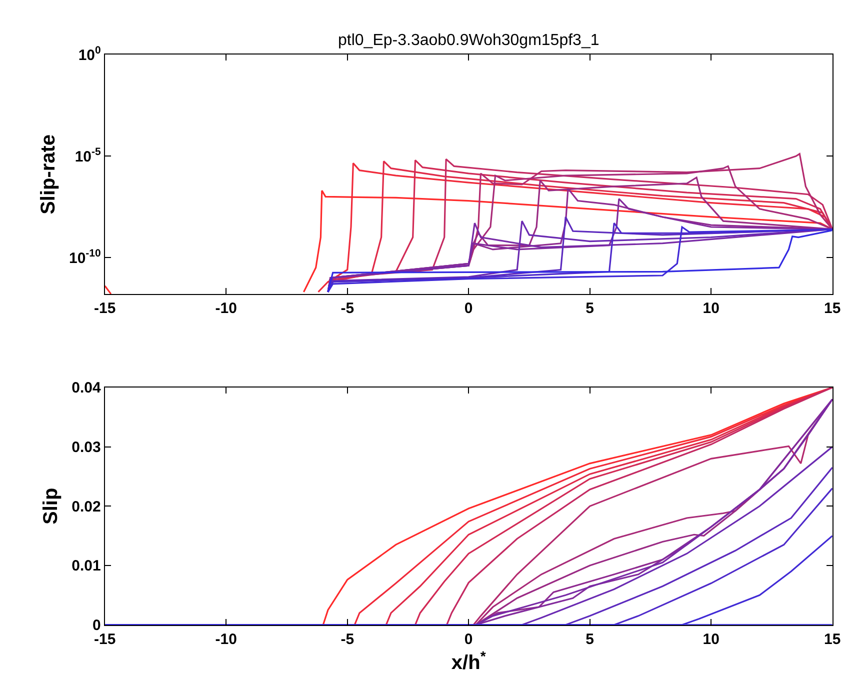  Describe the element at coordinates (88, 156) in the screenshot. I see `y-tick-label: 10$^{-5}$` at that location.